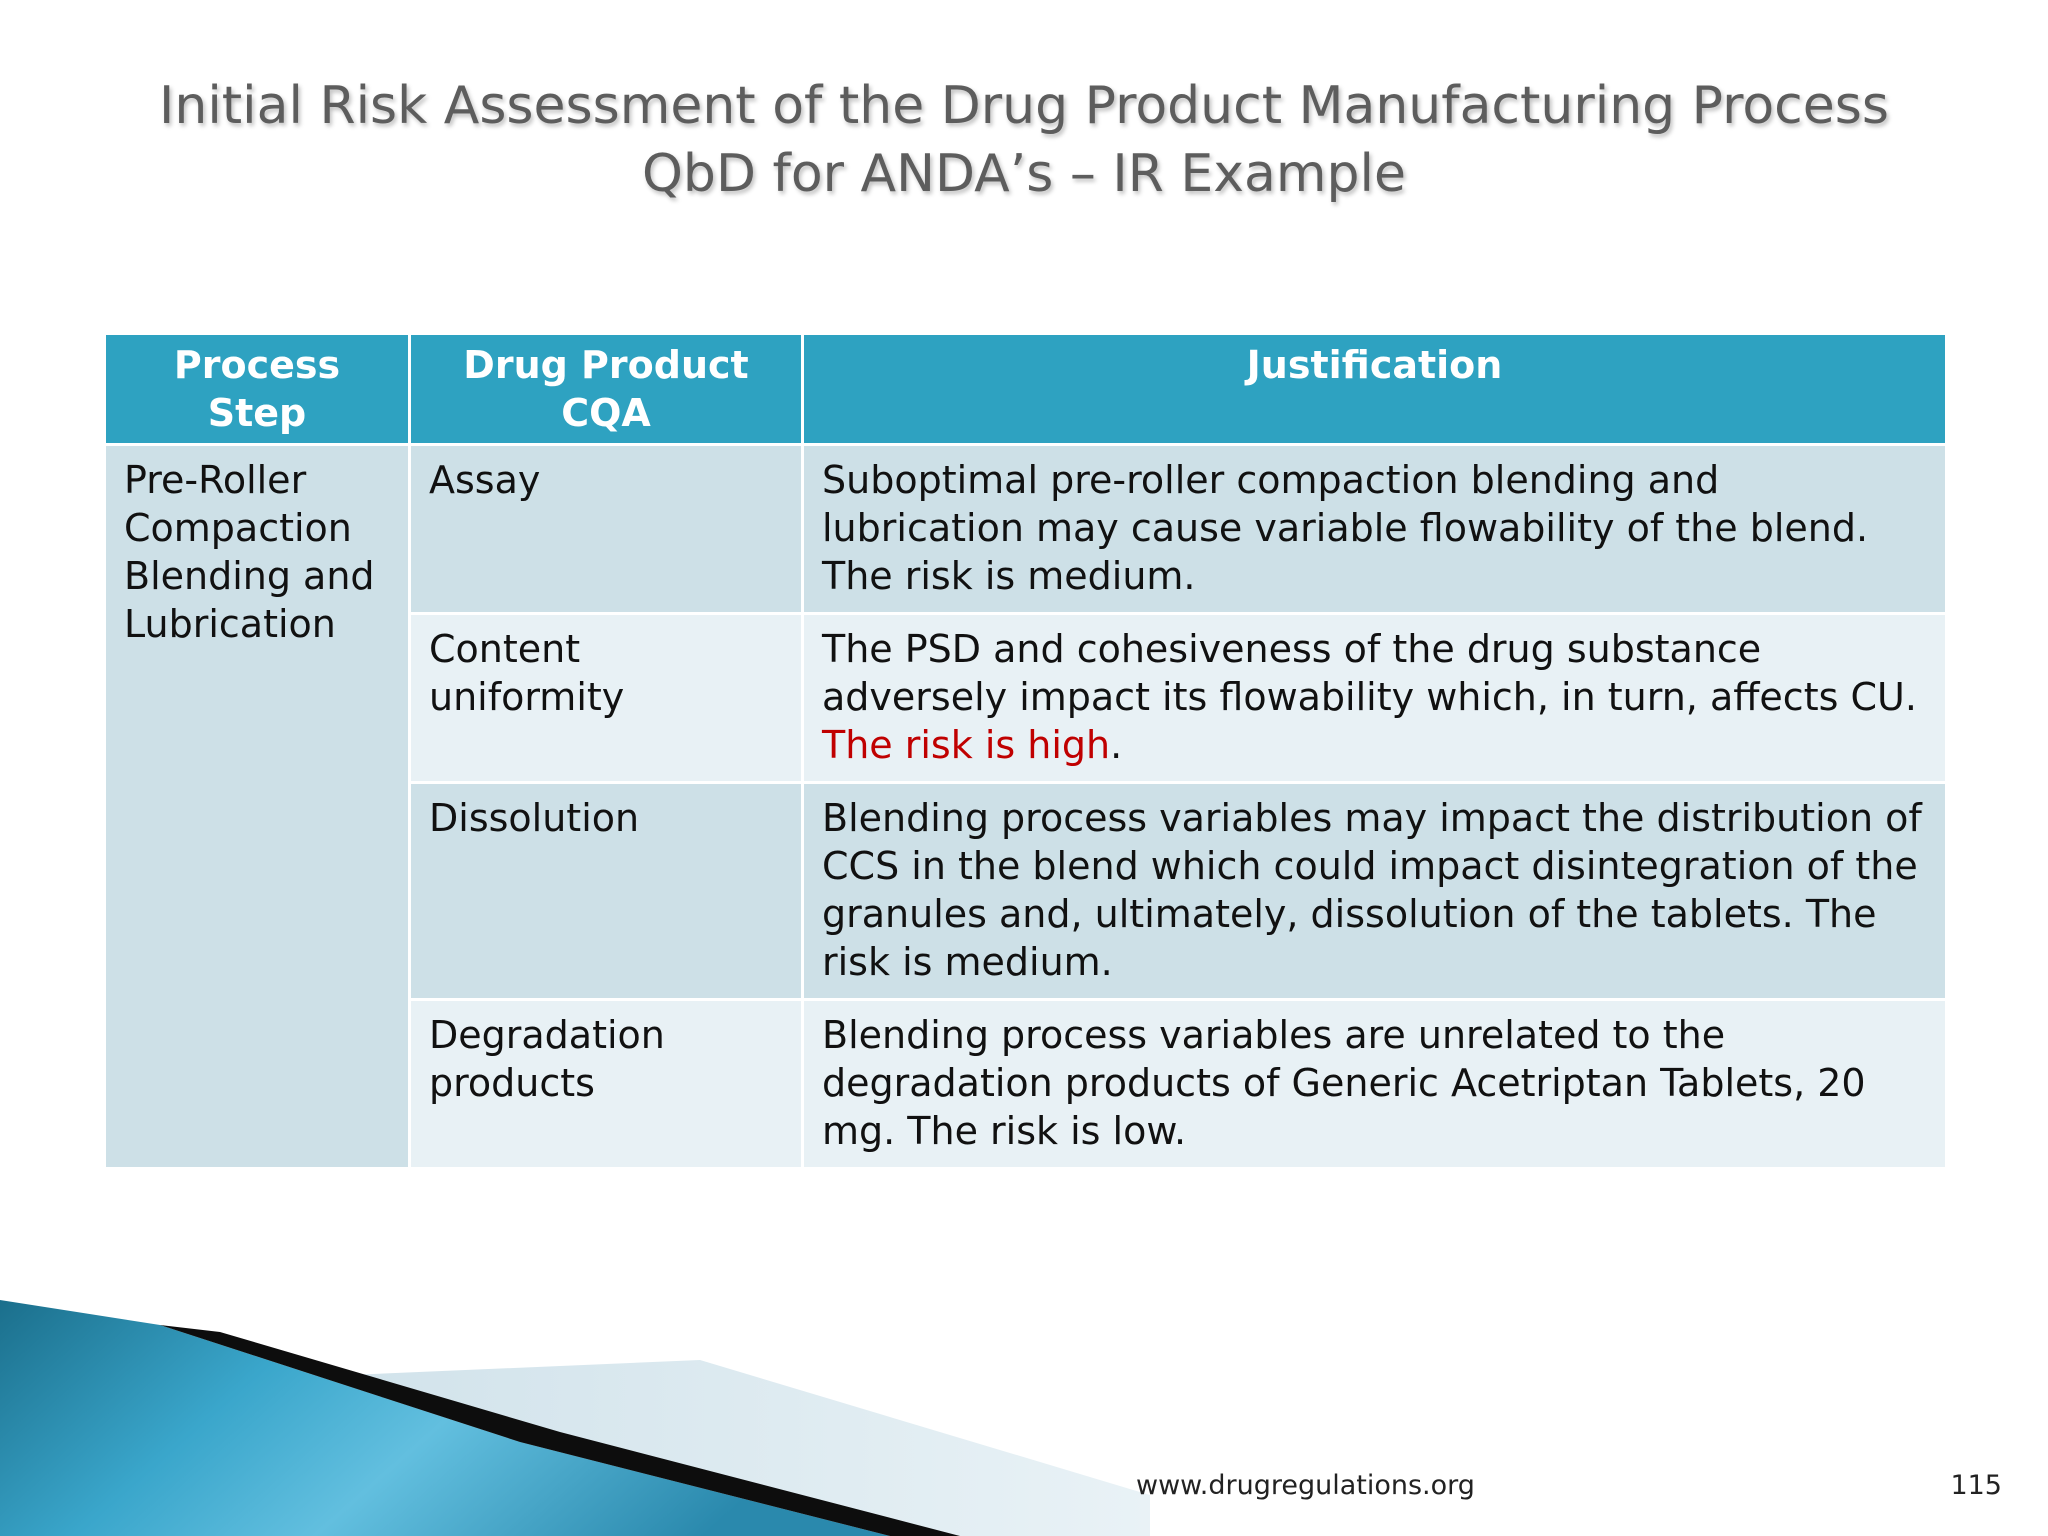  Describe the element at coordinates (1024, 174) in the screenshot. I see `slide-title-line-2: QbD for ANDA’s – IR Example` at that location.